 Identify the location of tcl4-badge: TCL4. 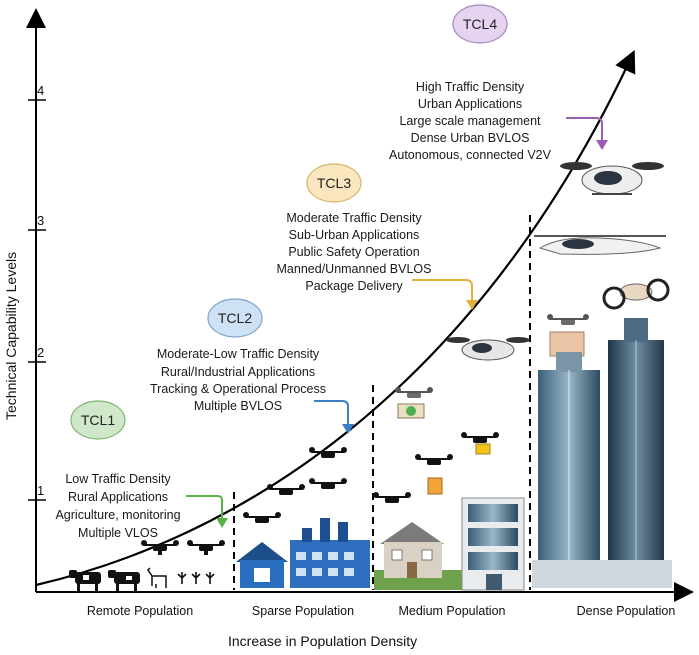
(480, 24).